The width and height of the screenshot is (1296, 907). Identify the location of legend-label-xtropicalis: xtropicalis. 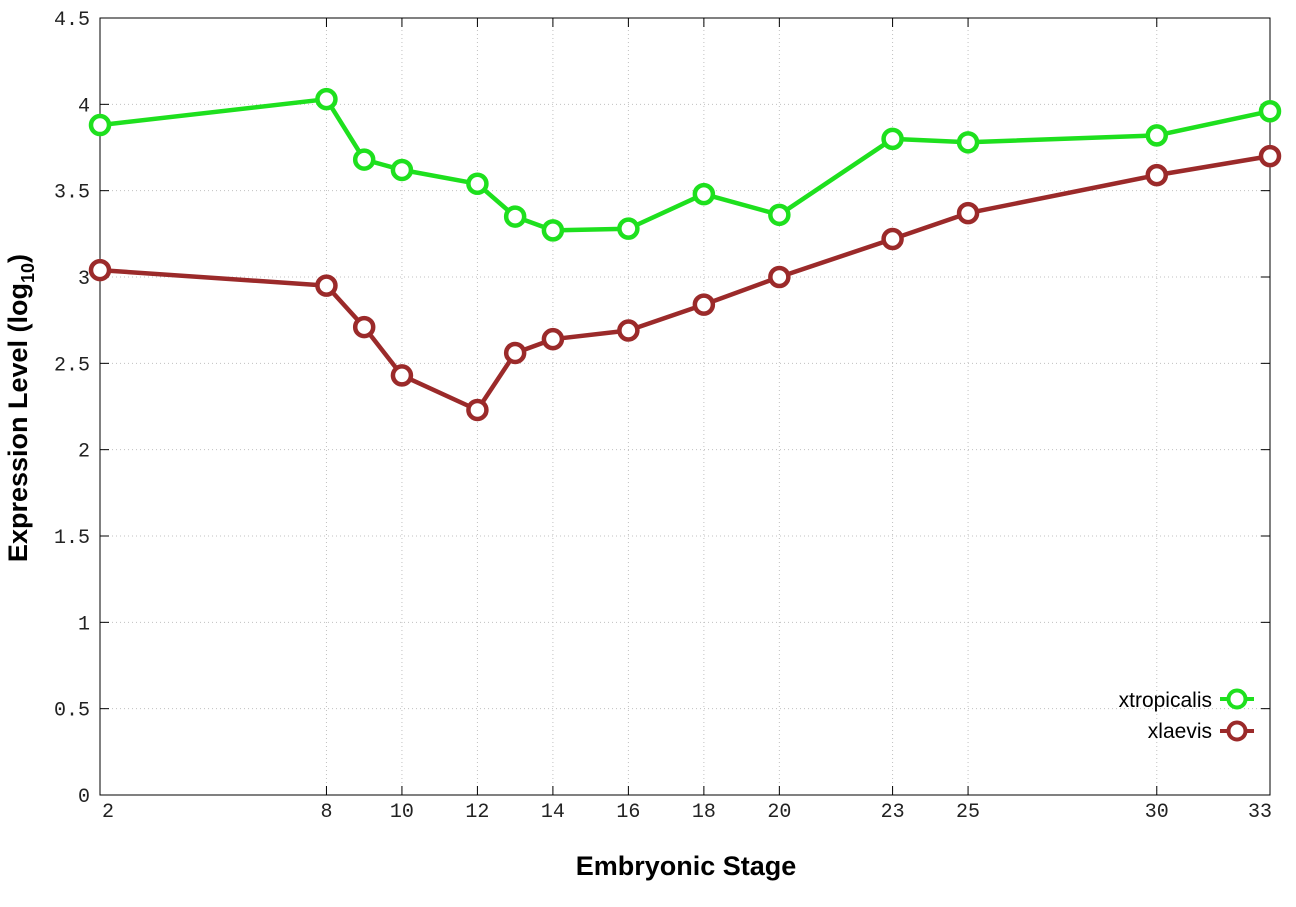
(1165, 700).